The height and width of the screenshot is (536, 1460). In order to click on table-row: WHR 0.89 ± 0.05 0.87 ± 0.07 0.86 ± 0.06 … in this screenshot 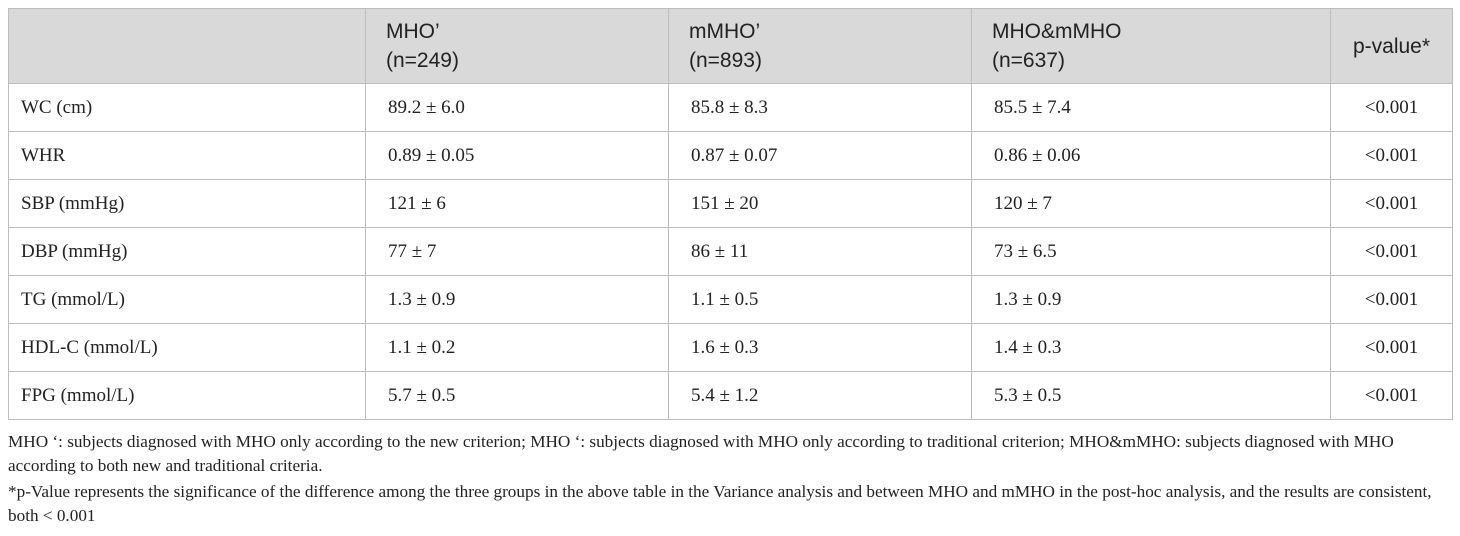, I will do `click(730, 155)`.